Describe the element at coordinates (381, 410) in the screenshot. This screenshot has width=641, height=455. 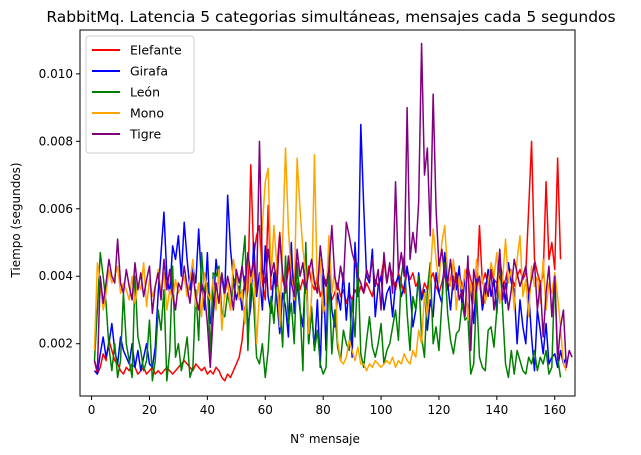
I see `x-tick-label: 100` at that location.